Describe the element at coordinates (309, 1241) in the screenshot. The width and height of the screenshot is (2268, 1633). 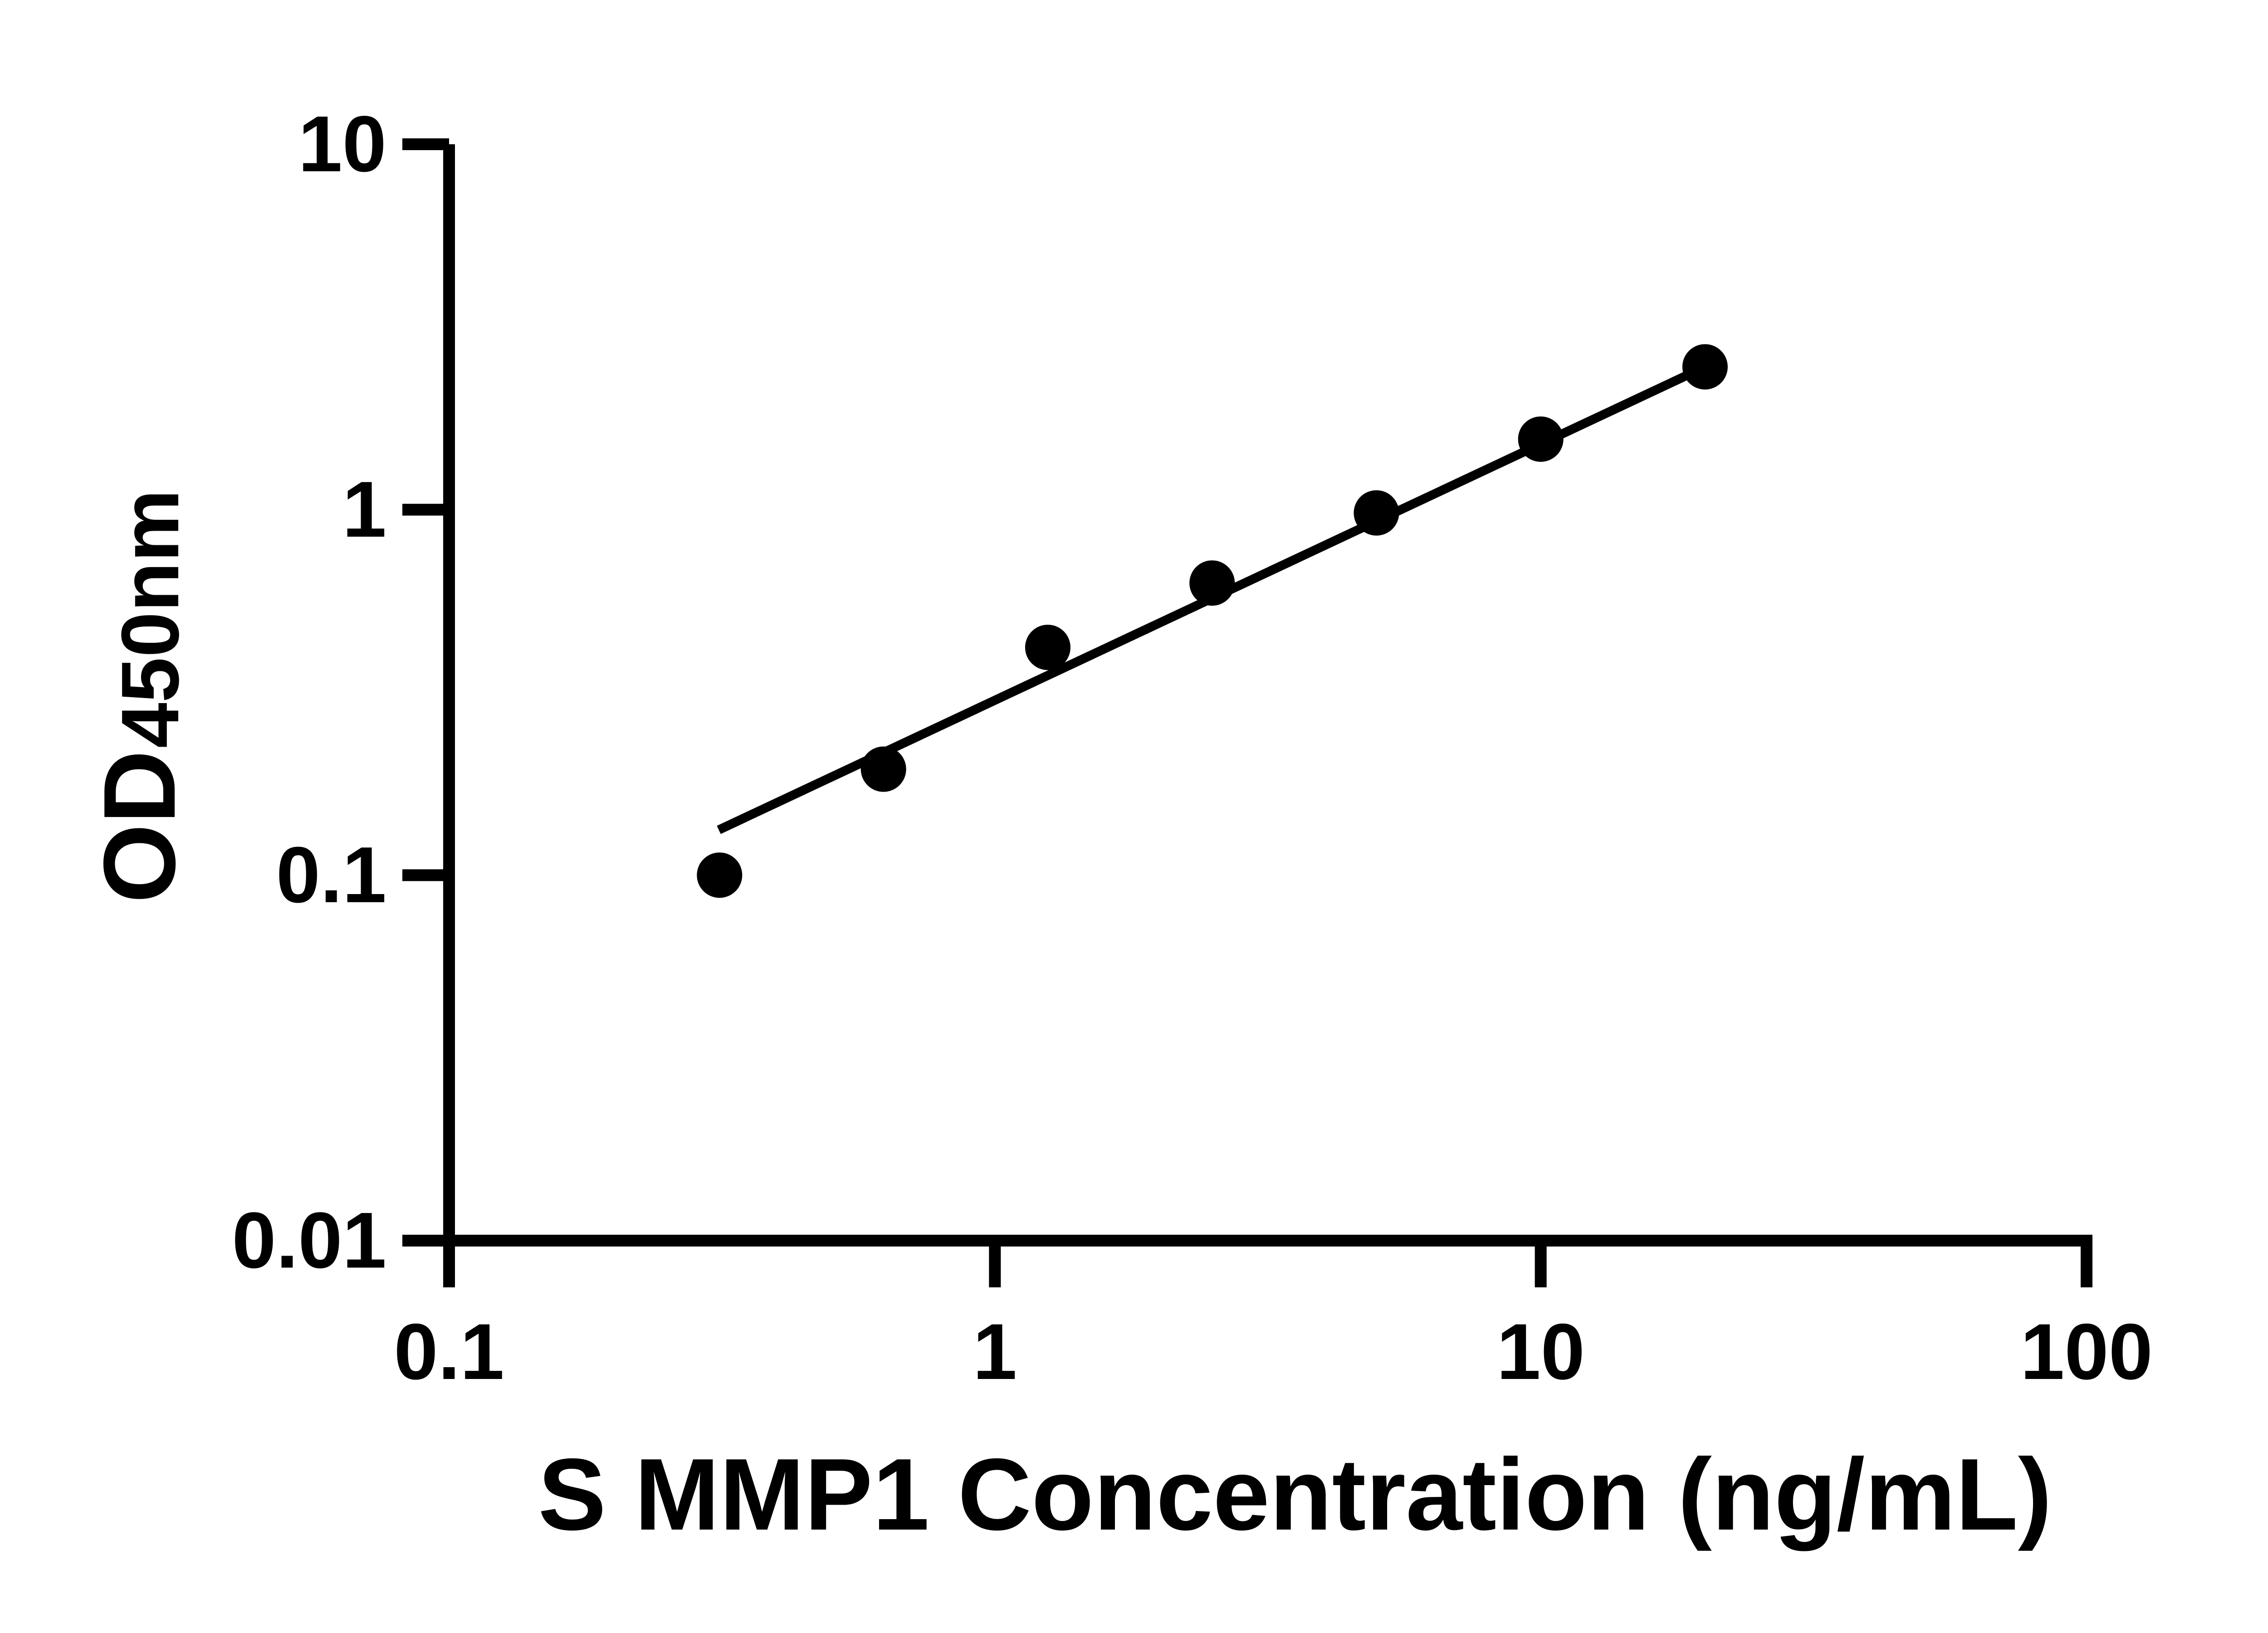
I see `y-tick-label: 0.01` at that location.